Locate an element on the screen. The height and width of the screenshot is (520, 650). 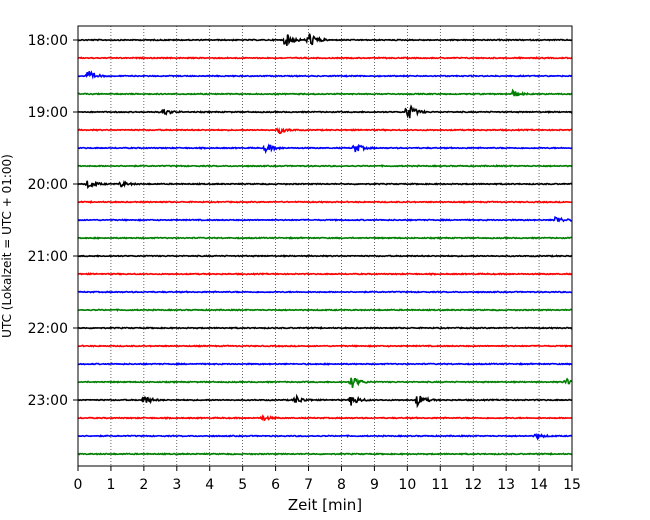
x-tick-label: 7 is located at coordinates (308, 485).